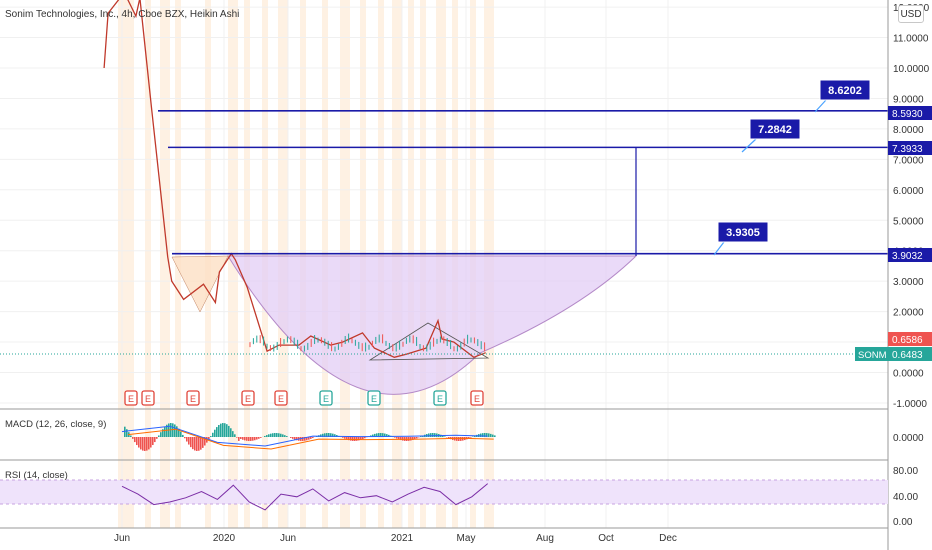  What do you see at coordinates (903, 522) in the screenshot?
I see `rsi-tick-label: 0.00` at bounding box center [903, 522].